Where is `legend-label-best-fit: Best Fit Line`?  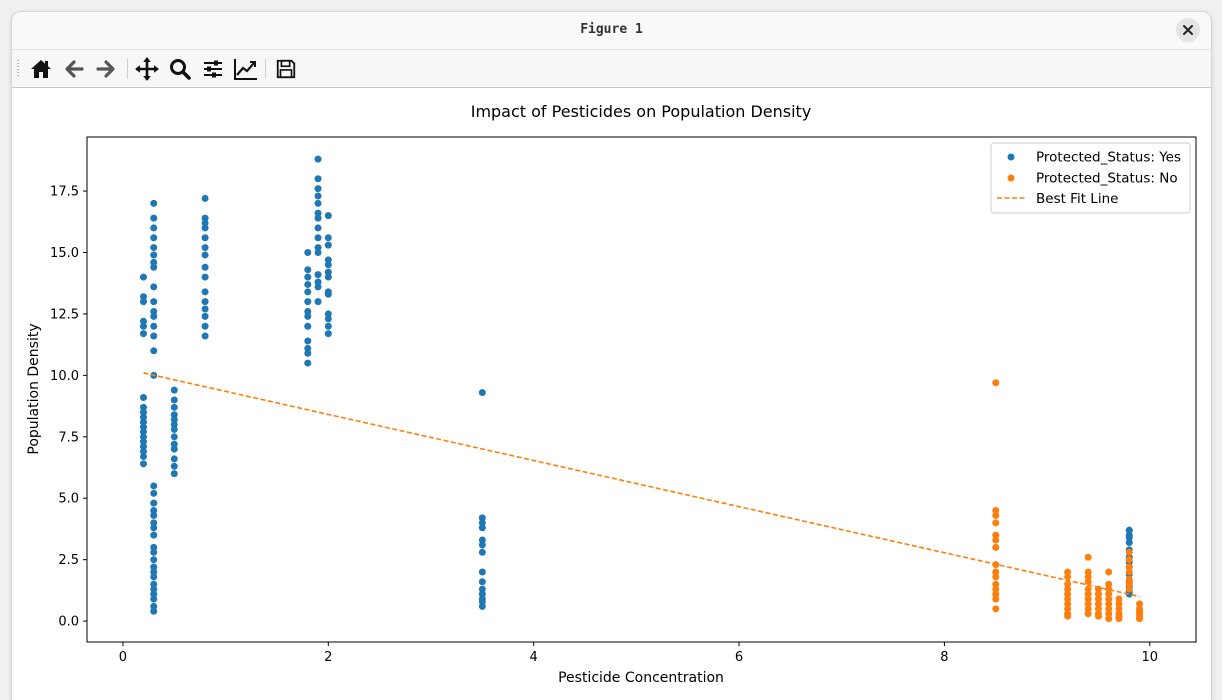
legend-label-best-fit: Best Fit Line is located at coordinates (1077, 199).